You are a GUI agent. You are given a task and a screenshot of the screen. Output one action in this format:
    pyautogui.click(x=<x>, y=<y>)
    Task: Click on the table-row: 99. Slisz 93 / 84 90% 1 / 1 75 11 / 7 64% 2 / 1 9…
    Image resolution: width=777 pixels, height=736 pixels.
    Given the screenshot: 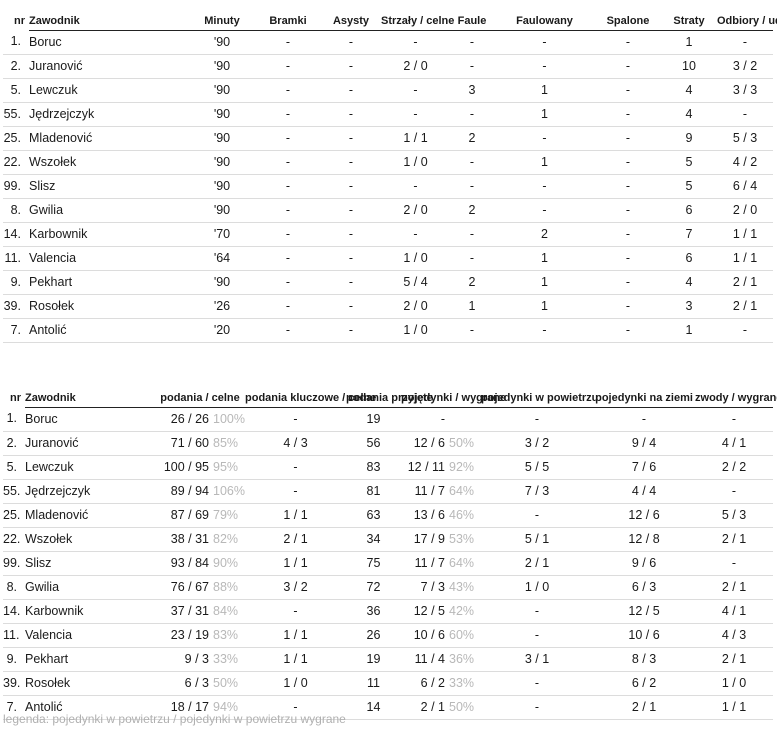 What is the action you would take?
    pyautogui.click(x=388, y=563)
    